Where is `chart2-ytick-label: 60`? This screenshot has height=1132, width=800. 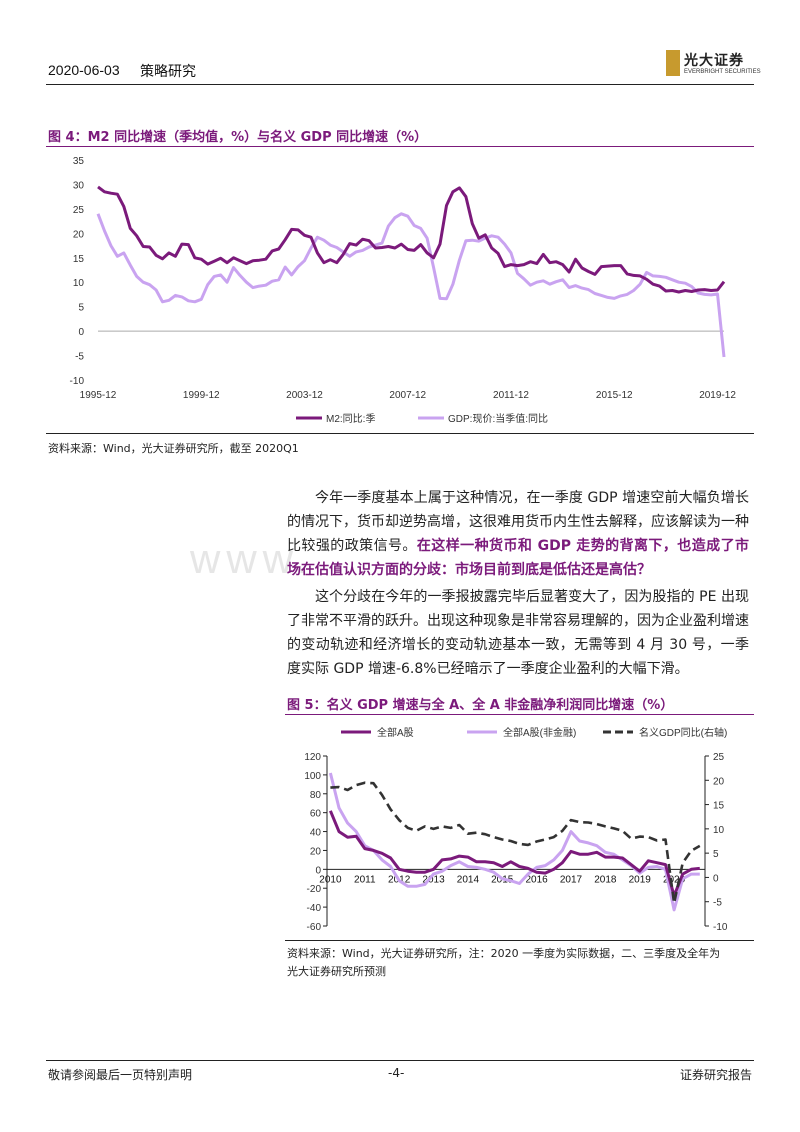 chart2-ytick-label: 60 is located at coordinates (316, 814).